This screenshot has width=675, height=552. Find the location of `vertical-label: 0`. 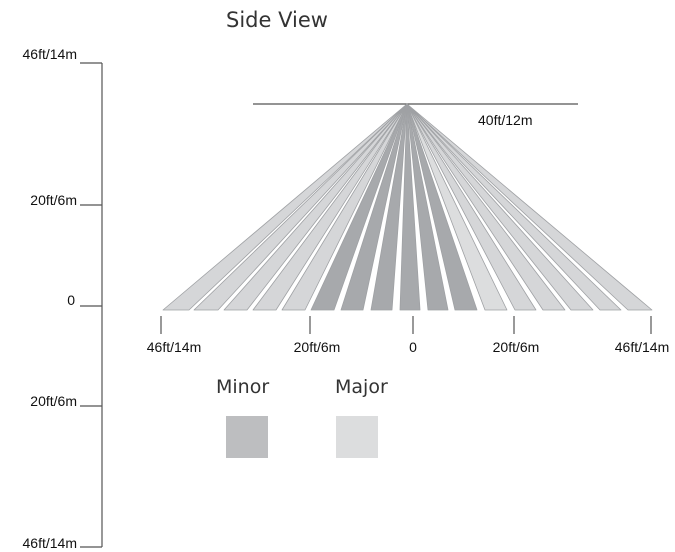

vertical-label: 0 is located at coordinates (71, 300).